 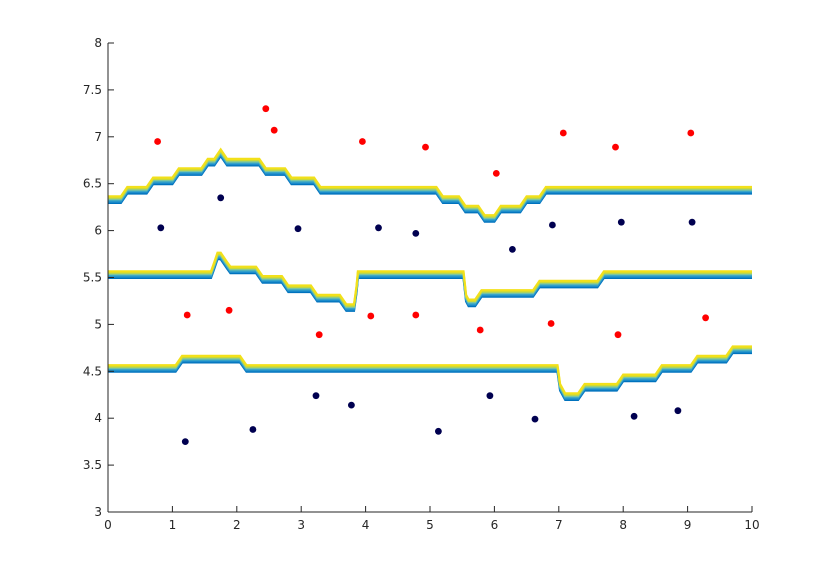 What do you see at coordinates (559, 525) in the screenshot?
I see `x-tick-label: 7` at bounding box center [559, 525].